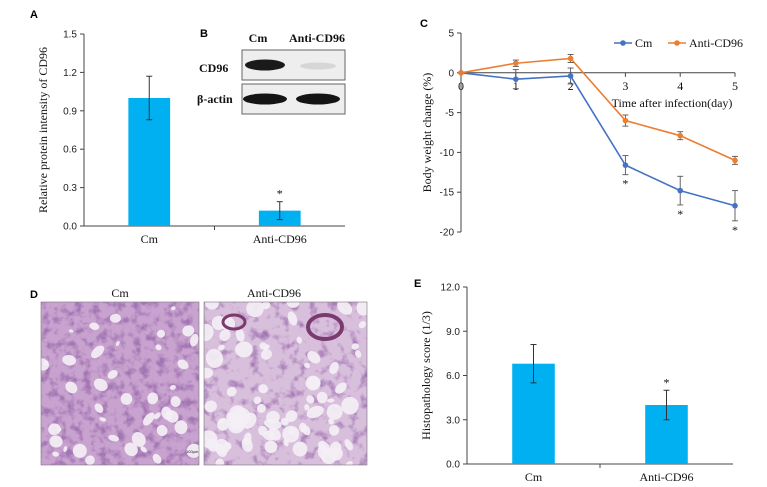 The width and height of the screenshot is (767, 487). I want to click on y-tick-label: 0.9, so click(70, 111).